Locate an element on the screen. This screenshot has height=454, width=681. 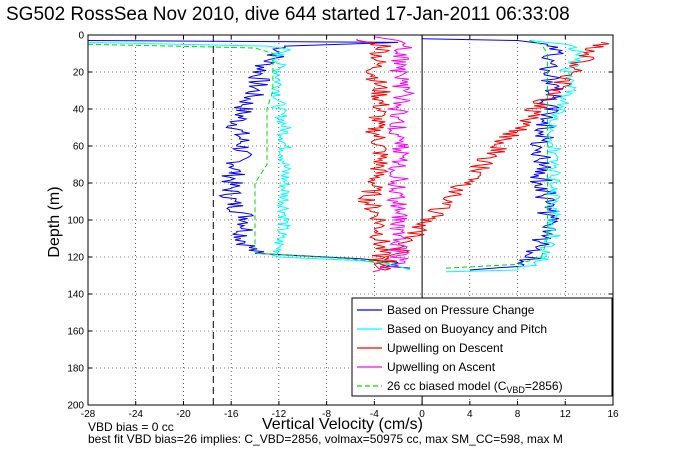
y-axis-label: Depth (m) is located at coordinates (54, 222).